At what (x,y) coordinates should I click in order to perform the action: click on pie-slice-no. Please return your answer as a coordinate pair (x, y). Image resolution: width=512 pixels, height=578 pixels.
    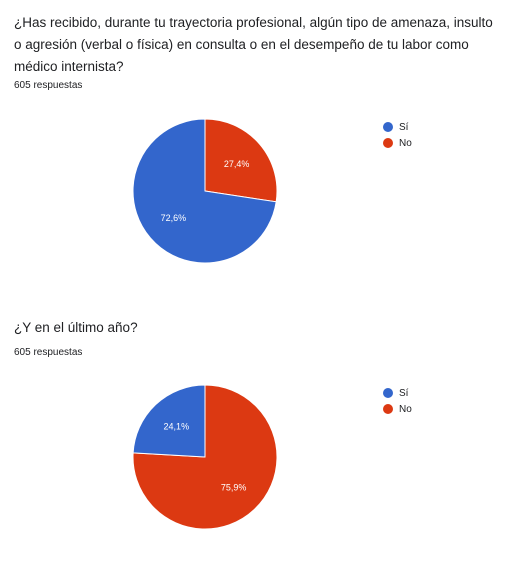
    Looking at the image, I should click on (241, 160).